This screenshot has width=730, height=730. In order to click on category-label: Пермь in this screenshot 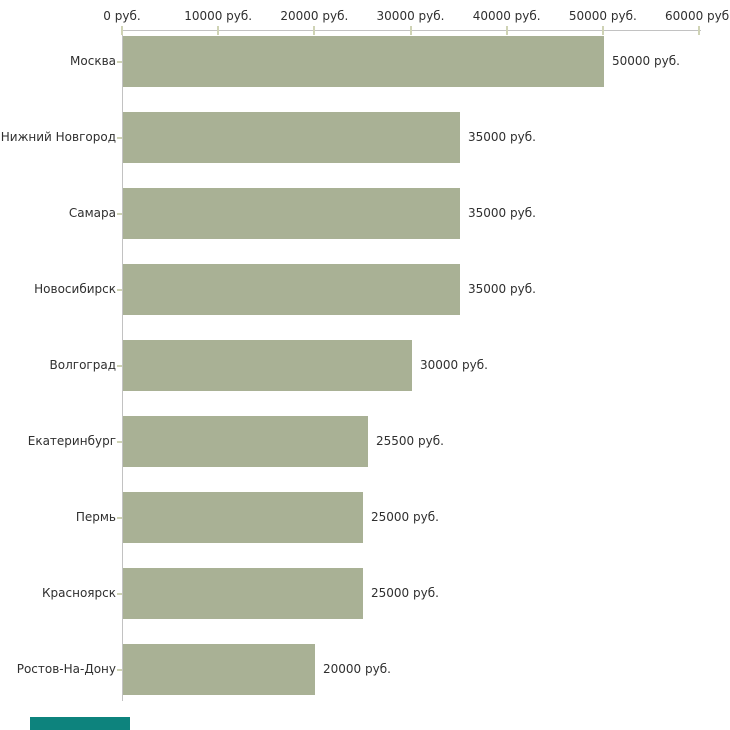, I will do `click(95, 516)`.